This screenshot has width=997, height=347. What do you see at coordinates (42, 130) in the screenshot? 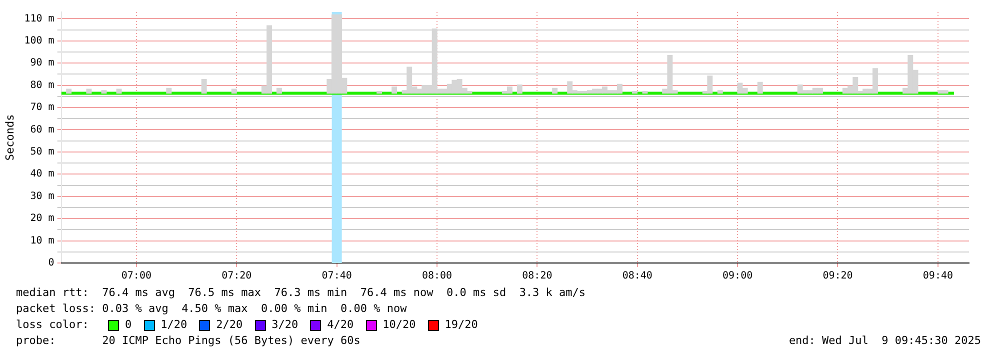
I see `y-tick-label: 60 m` at bounding box center [42, 130].